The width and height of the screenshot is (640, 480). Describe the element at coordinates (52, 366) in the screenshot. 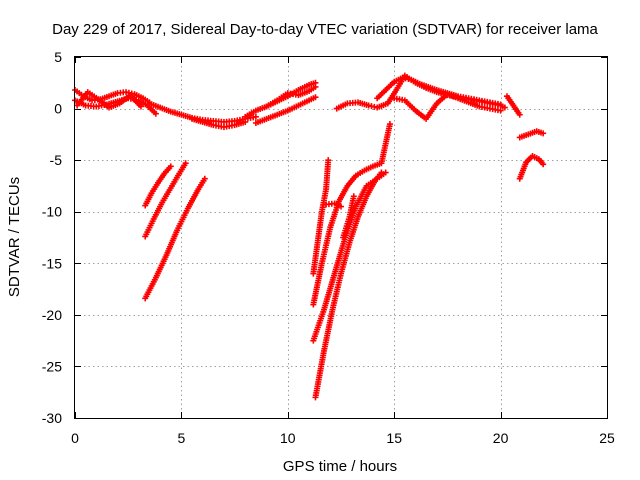

I see `y-tick-label: -25` at that location.